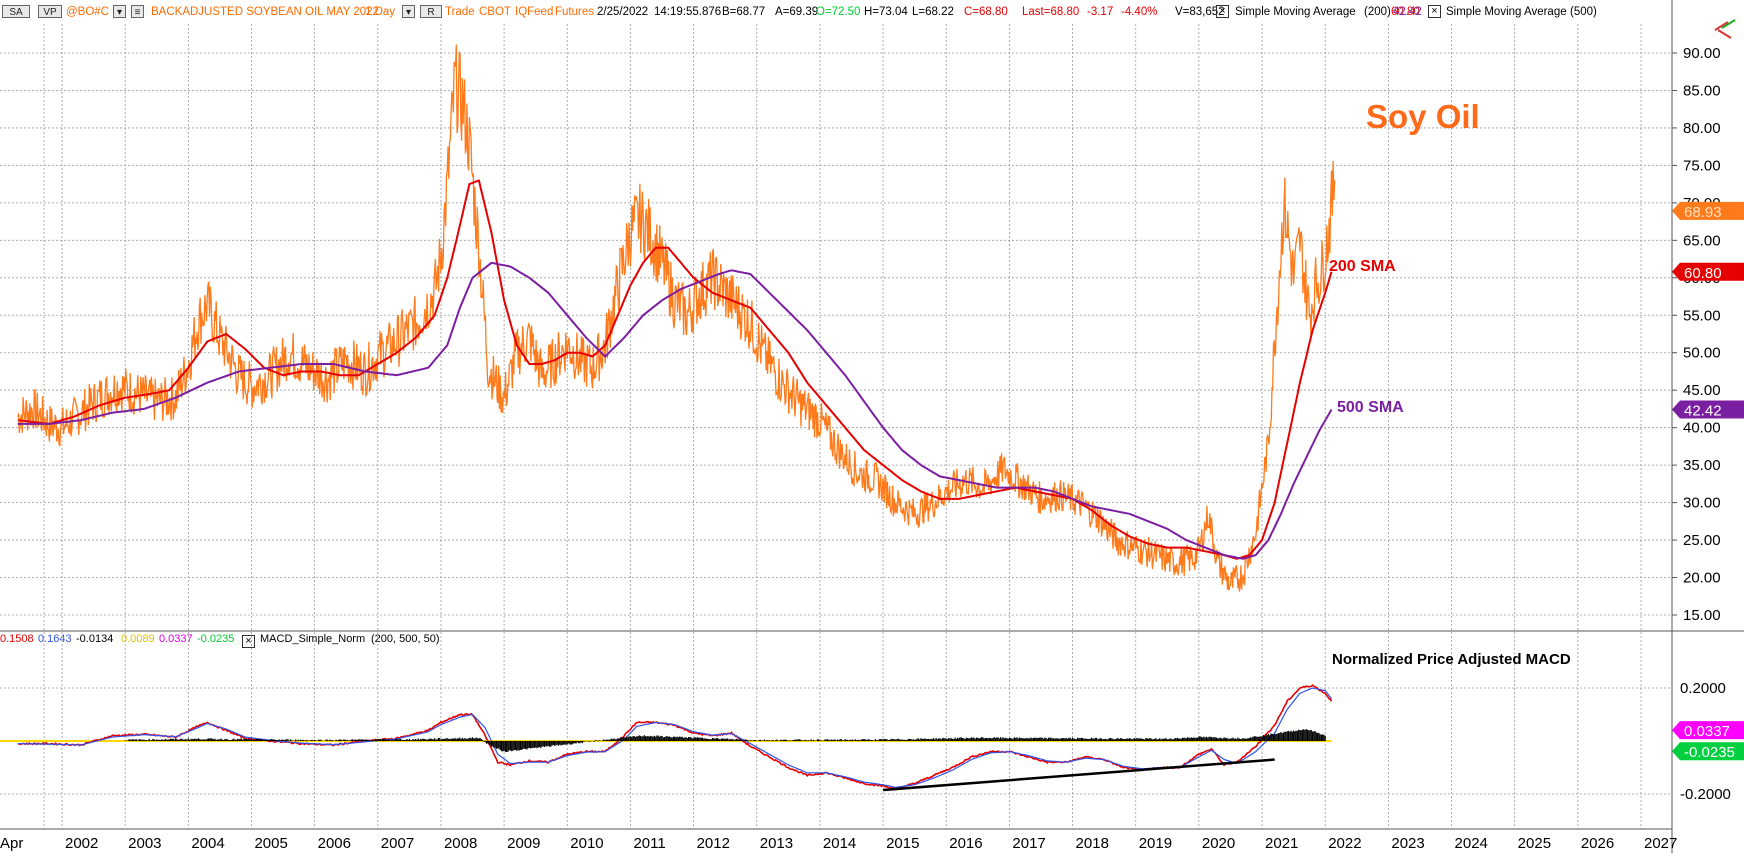 The height and width of the screenshot is (853, 1744). I want to click on sma500-header-label: Simple Moving Average, so click(1506, 12).